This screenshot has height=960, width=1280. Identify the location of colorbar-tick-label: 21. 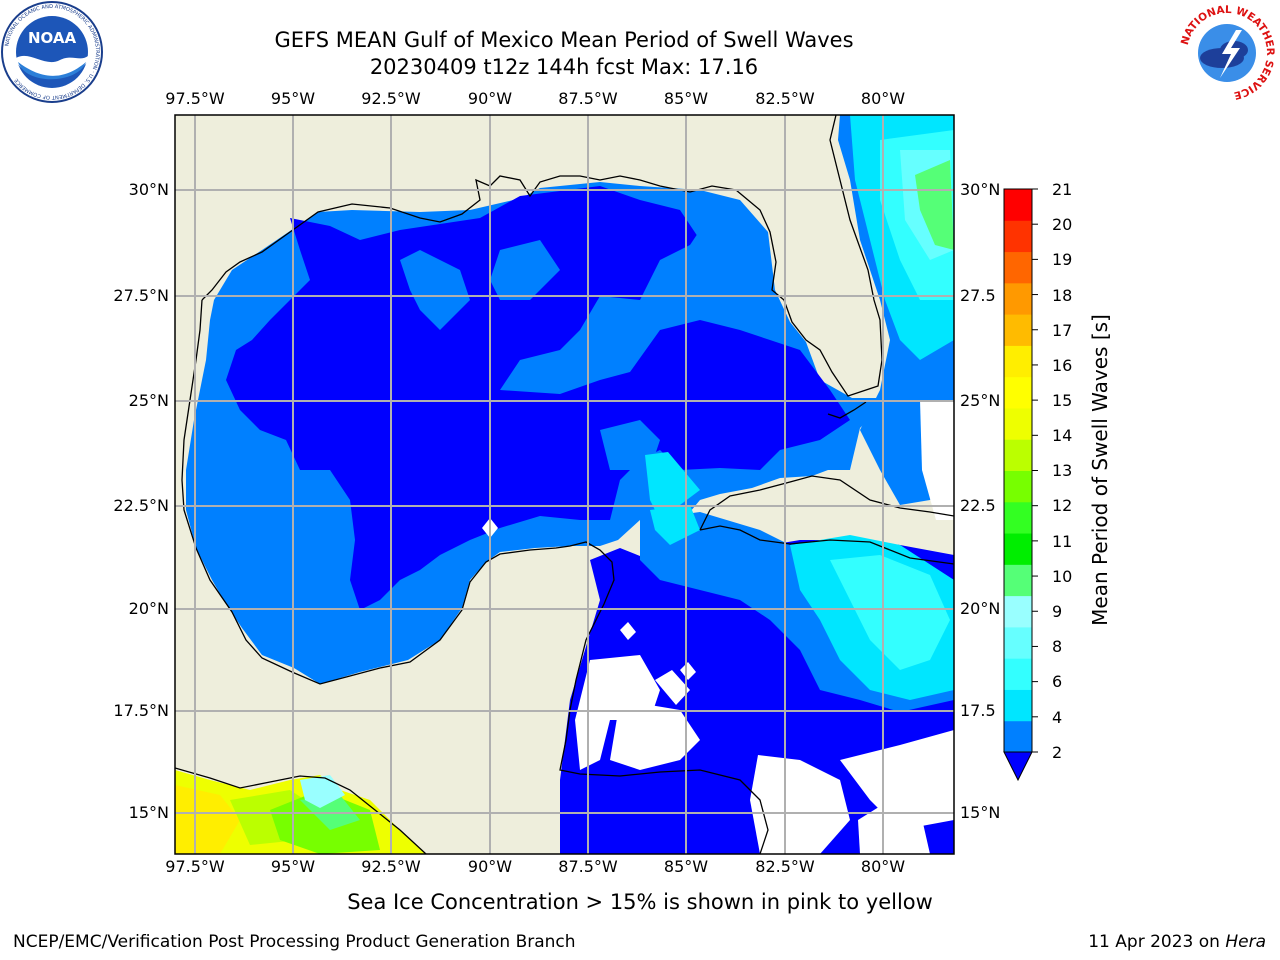
(1062, 189).